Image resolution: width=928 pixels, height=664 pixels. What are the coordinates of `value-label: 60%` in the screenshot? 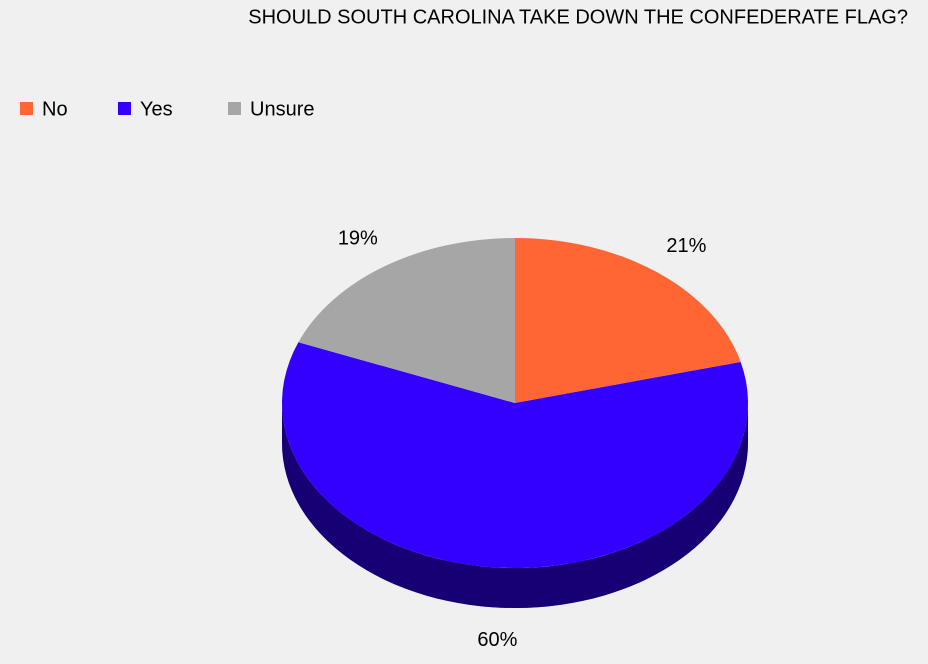 It's located at (497, 640).